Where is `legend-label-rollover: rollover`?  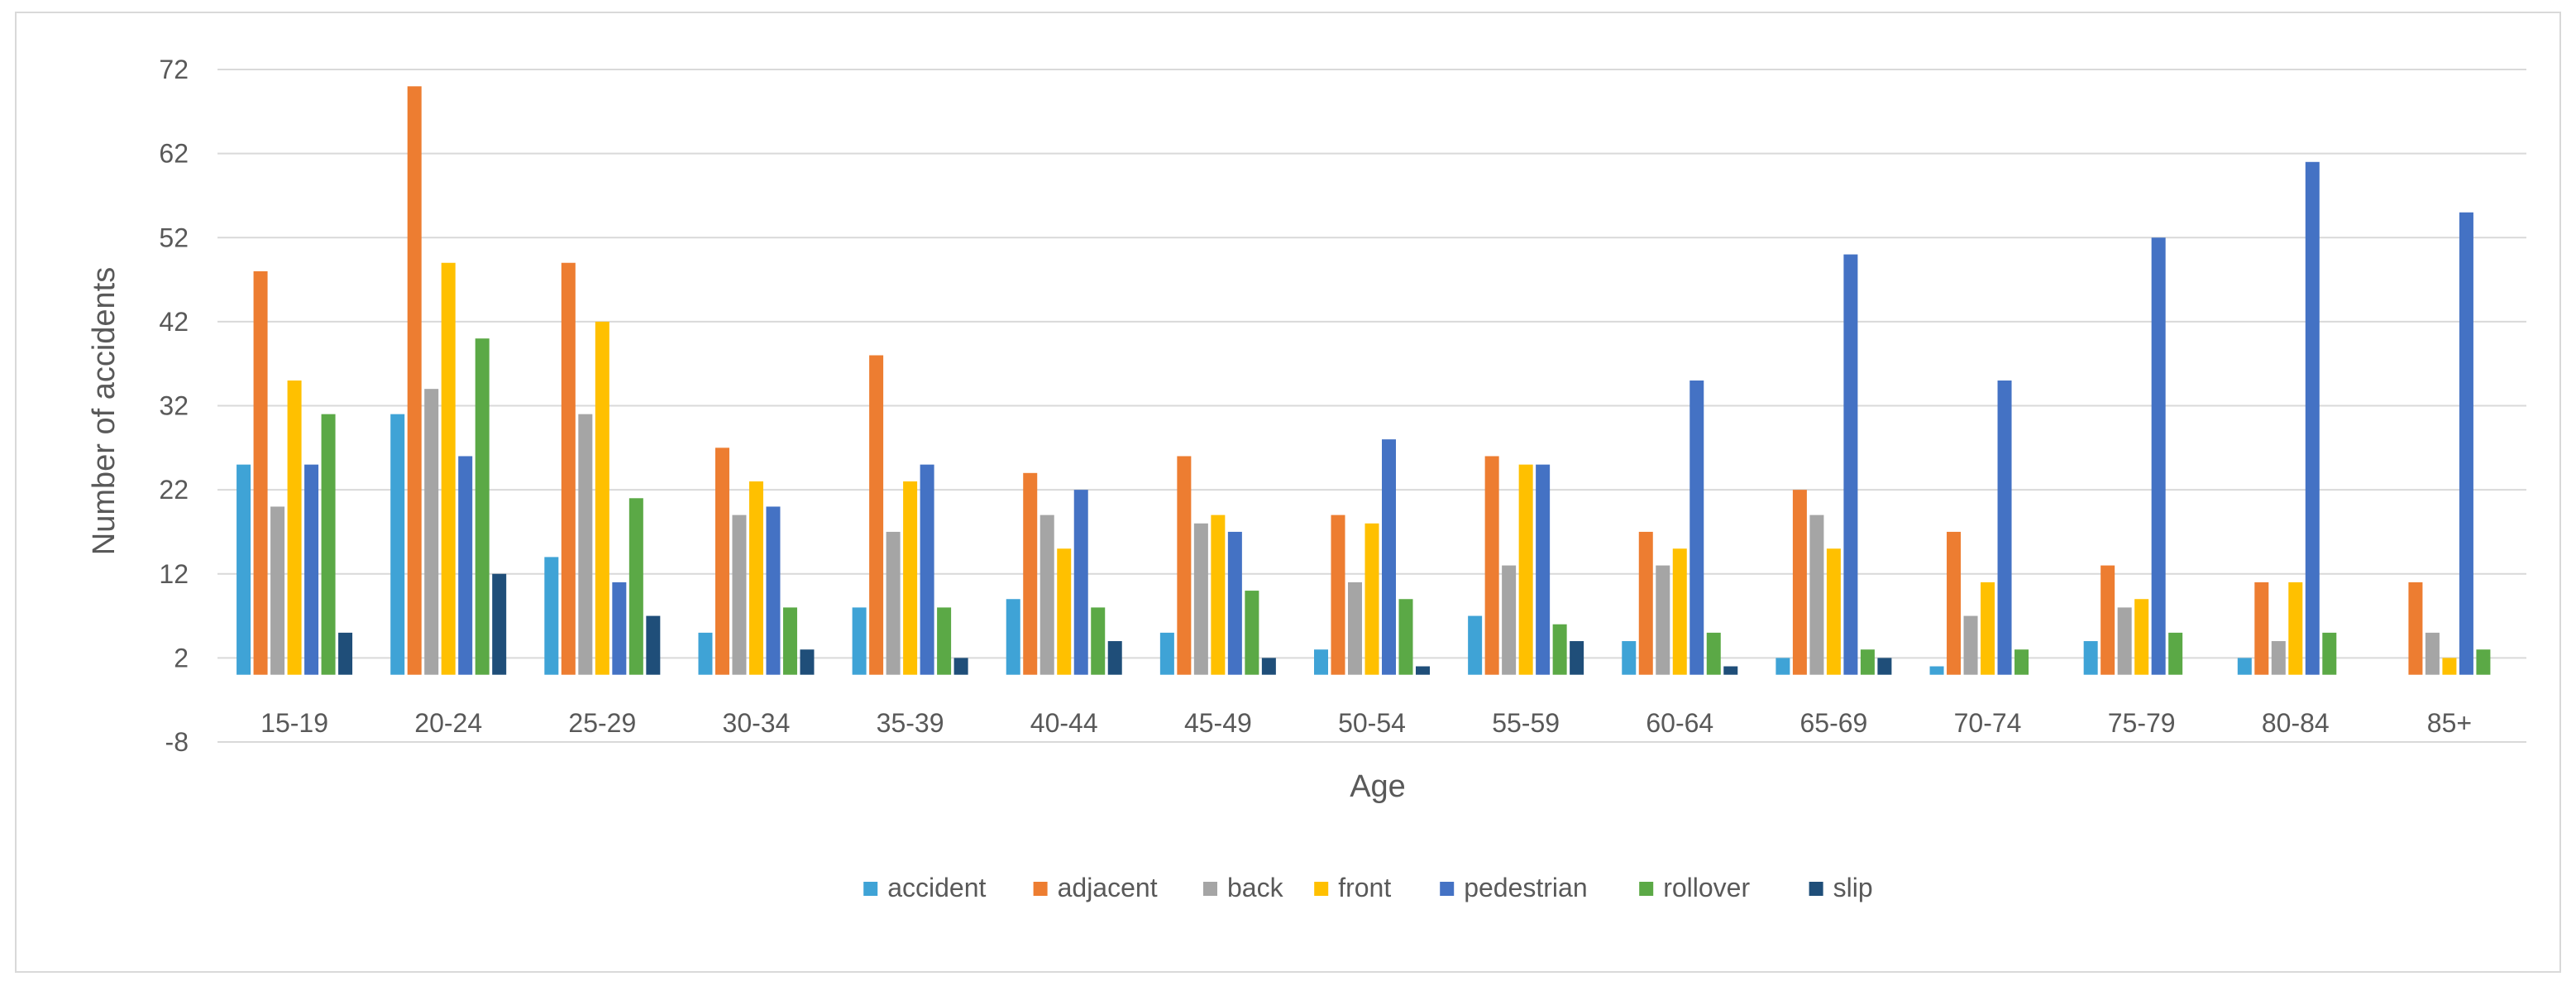 legend-label-rollover: rollover is located at coordinates (1706, 888).